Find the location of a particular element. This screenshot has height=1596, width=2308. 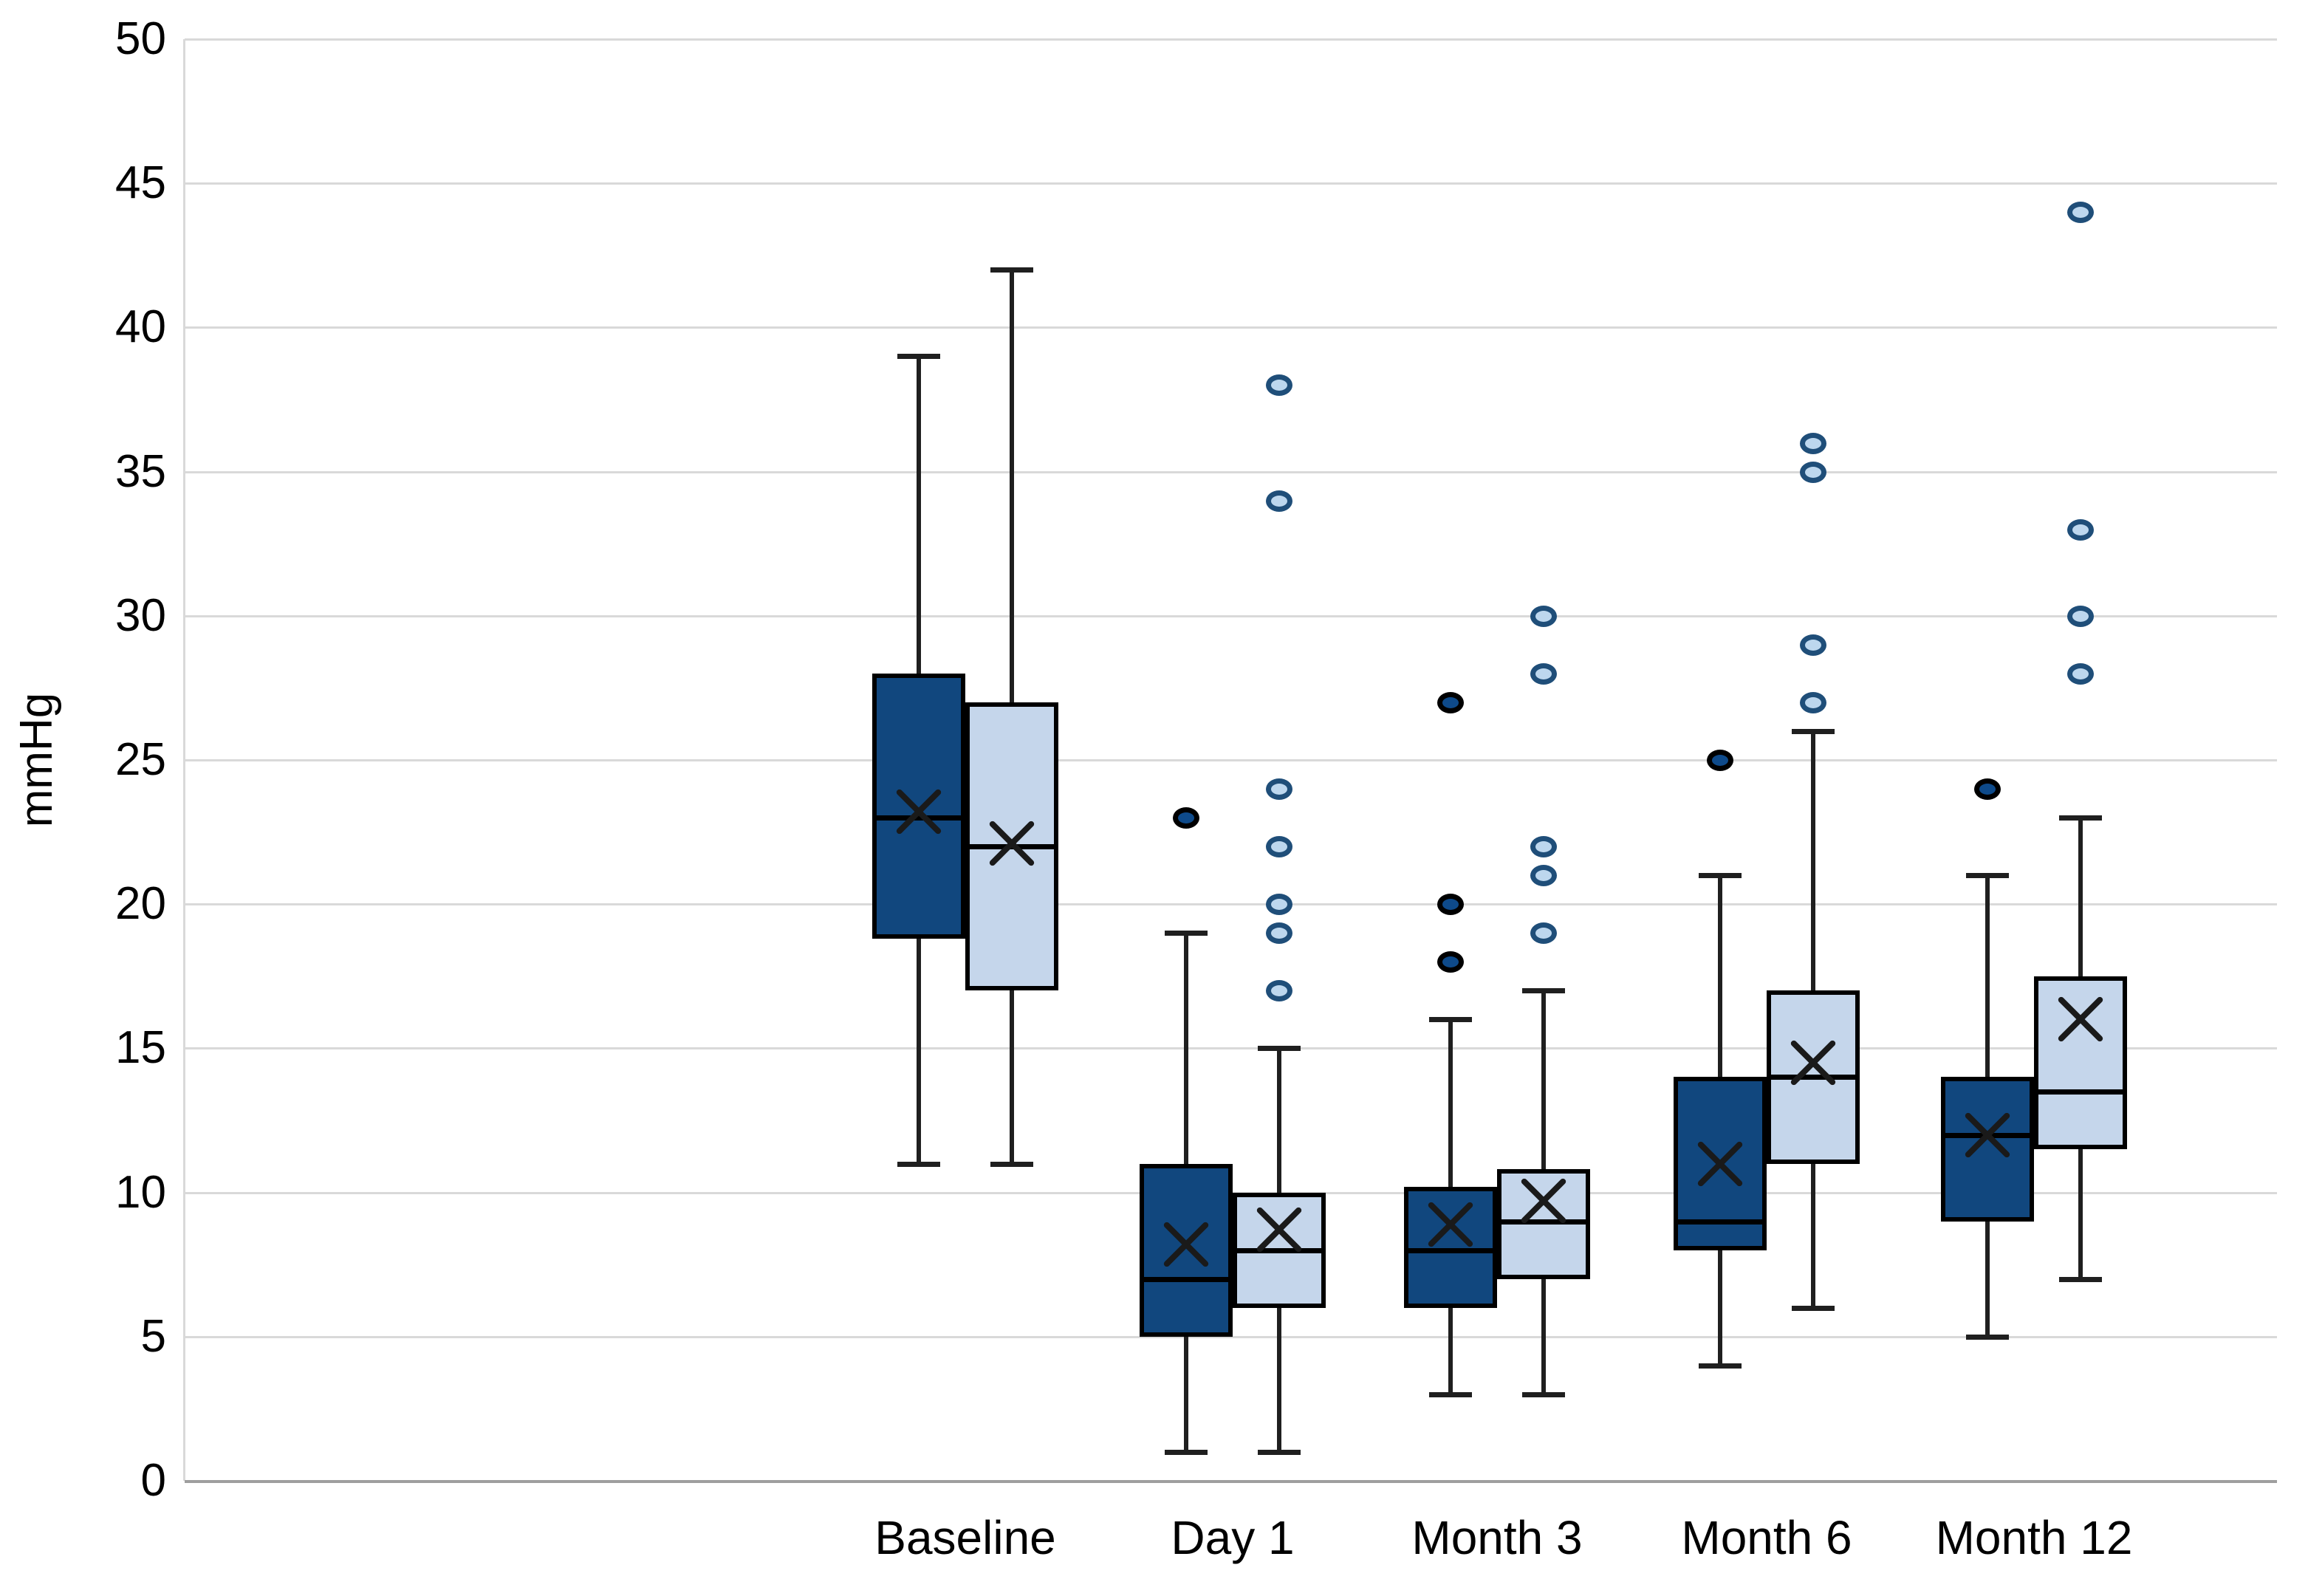

y-axis-line is located at coordinates (184, 760).